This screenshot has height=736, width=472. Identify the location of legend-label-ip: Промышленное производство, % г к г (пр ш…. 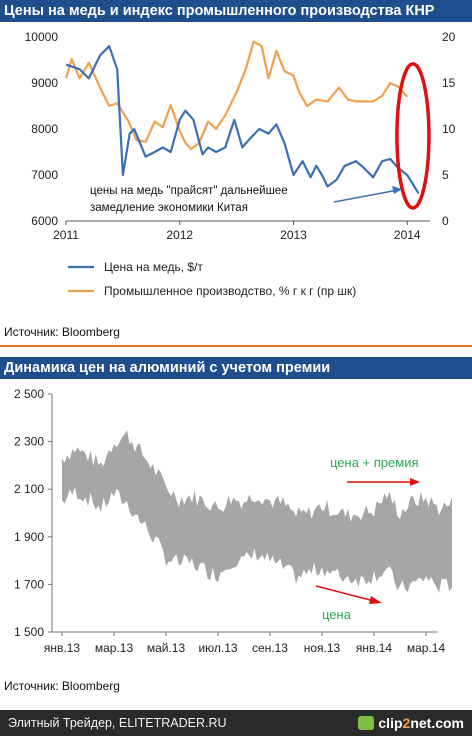
(230, 291).